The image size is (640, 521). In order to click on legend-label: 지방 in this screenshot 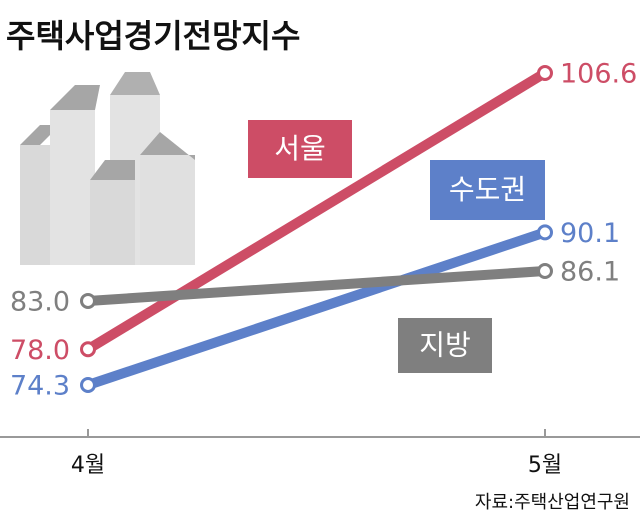, I will do `click(445, 345)`.